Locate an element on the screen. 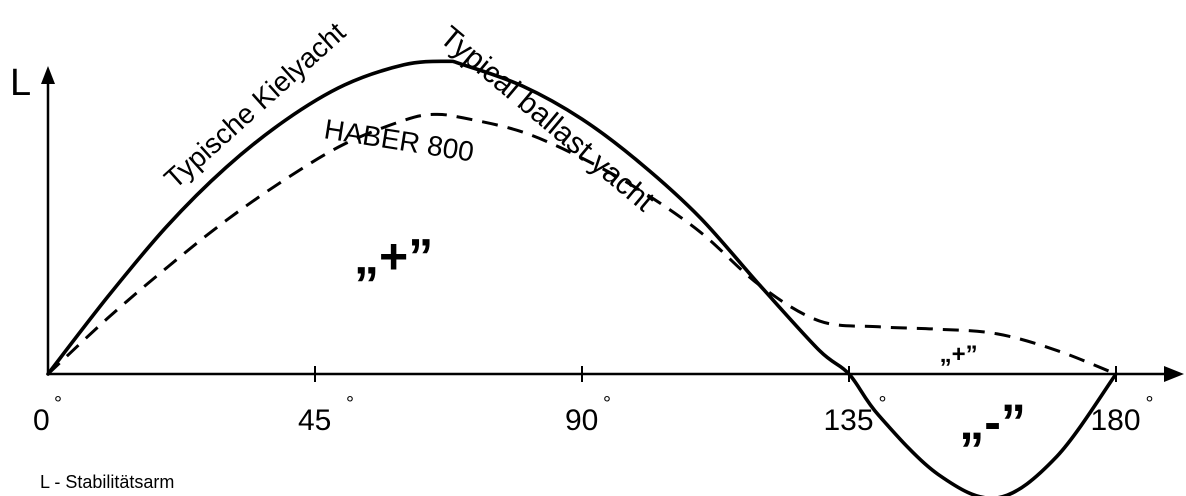 The width and height of the screenshot is (1186, 496). region-label-0: „+” is located at coordinates (393, 257).